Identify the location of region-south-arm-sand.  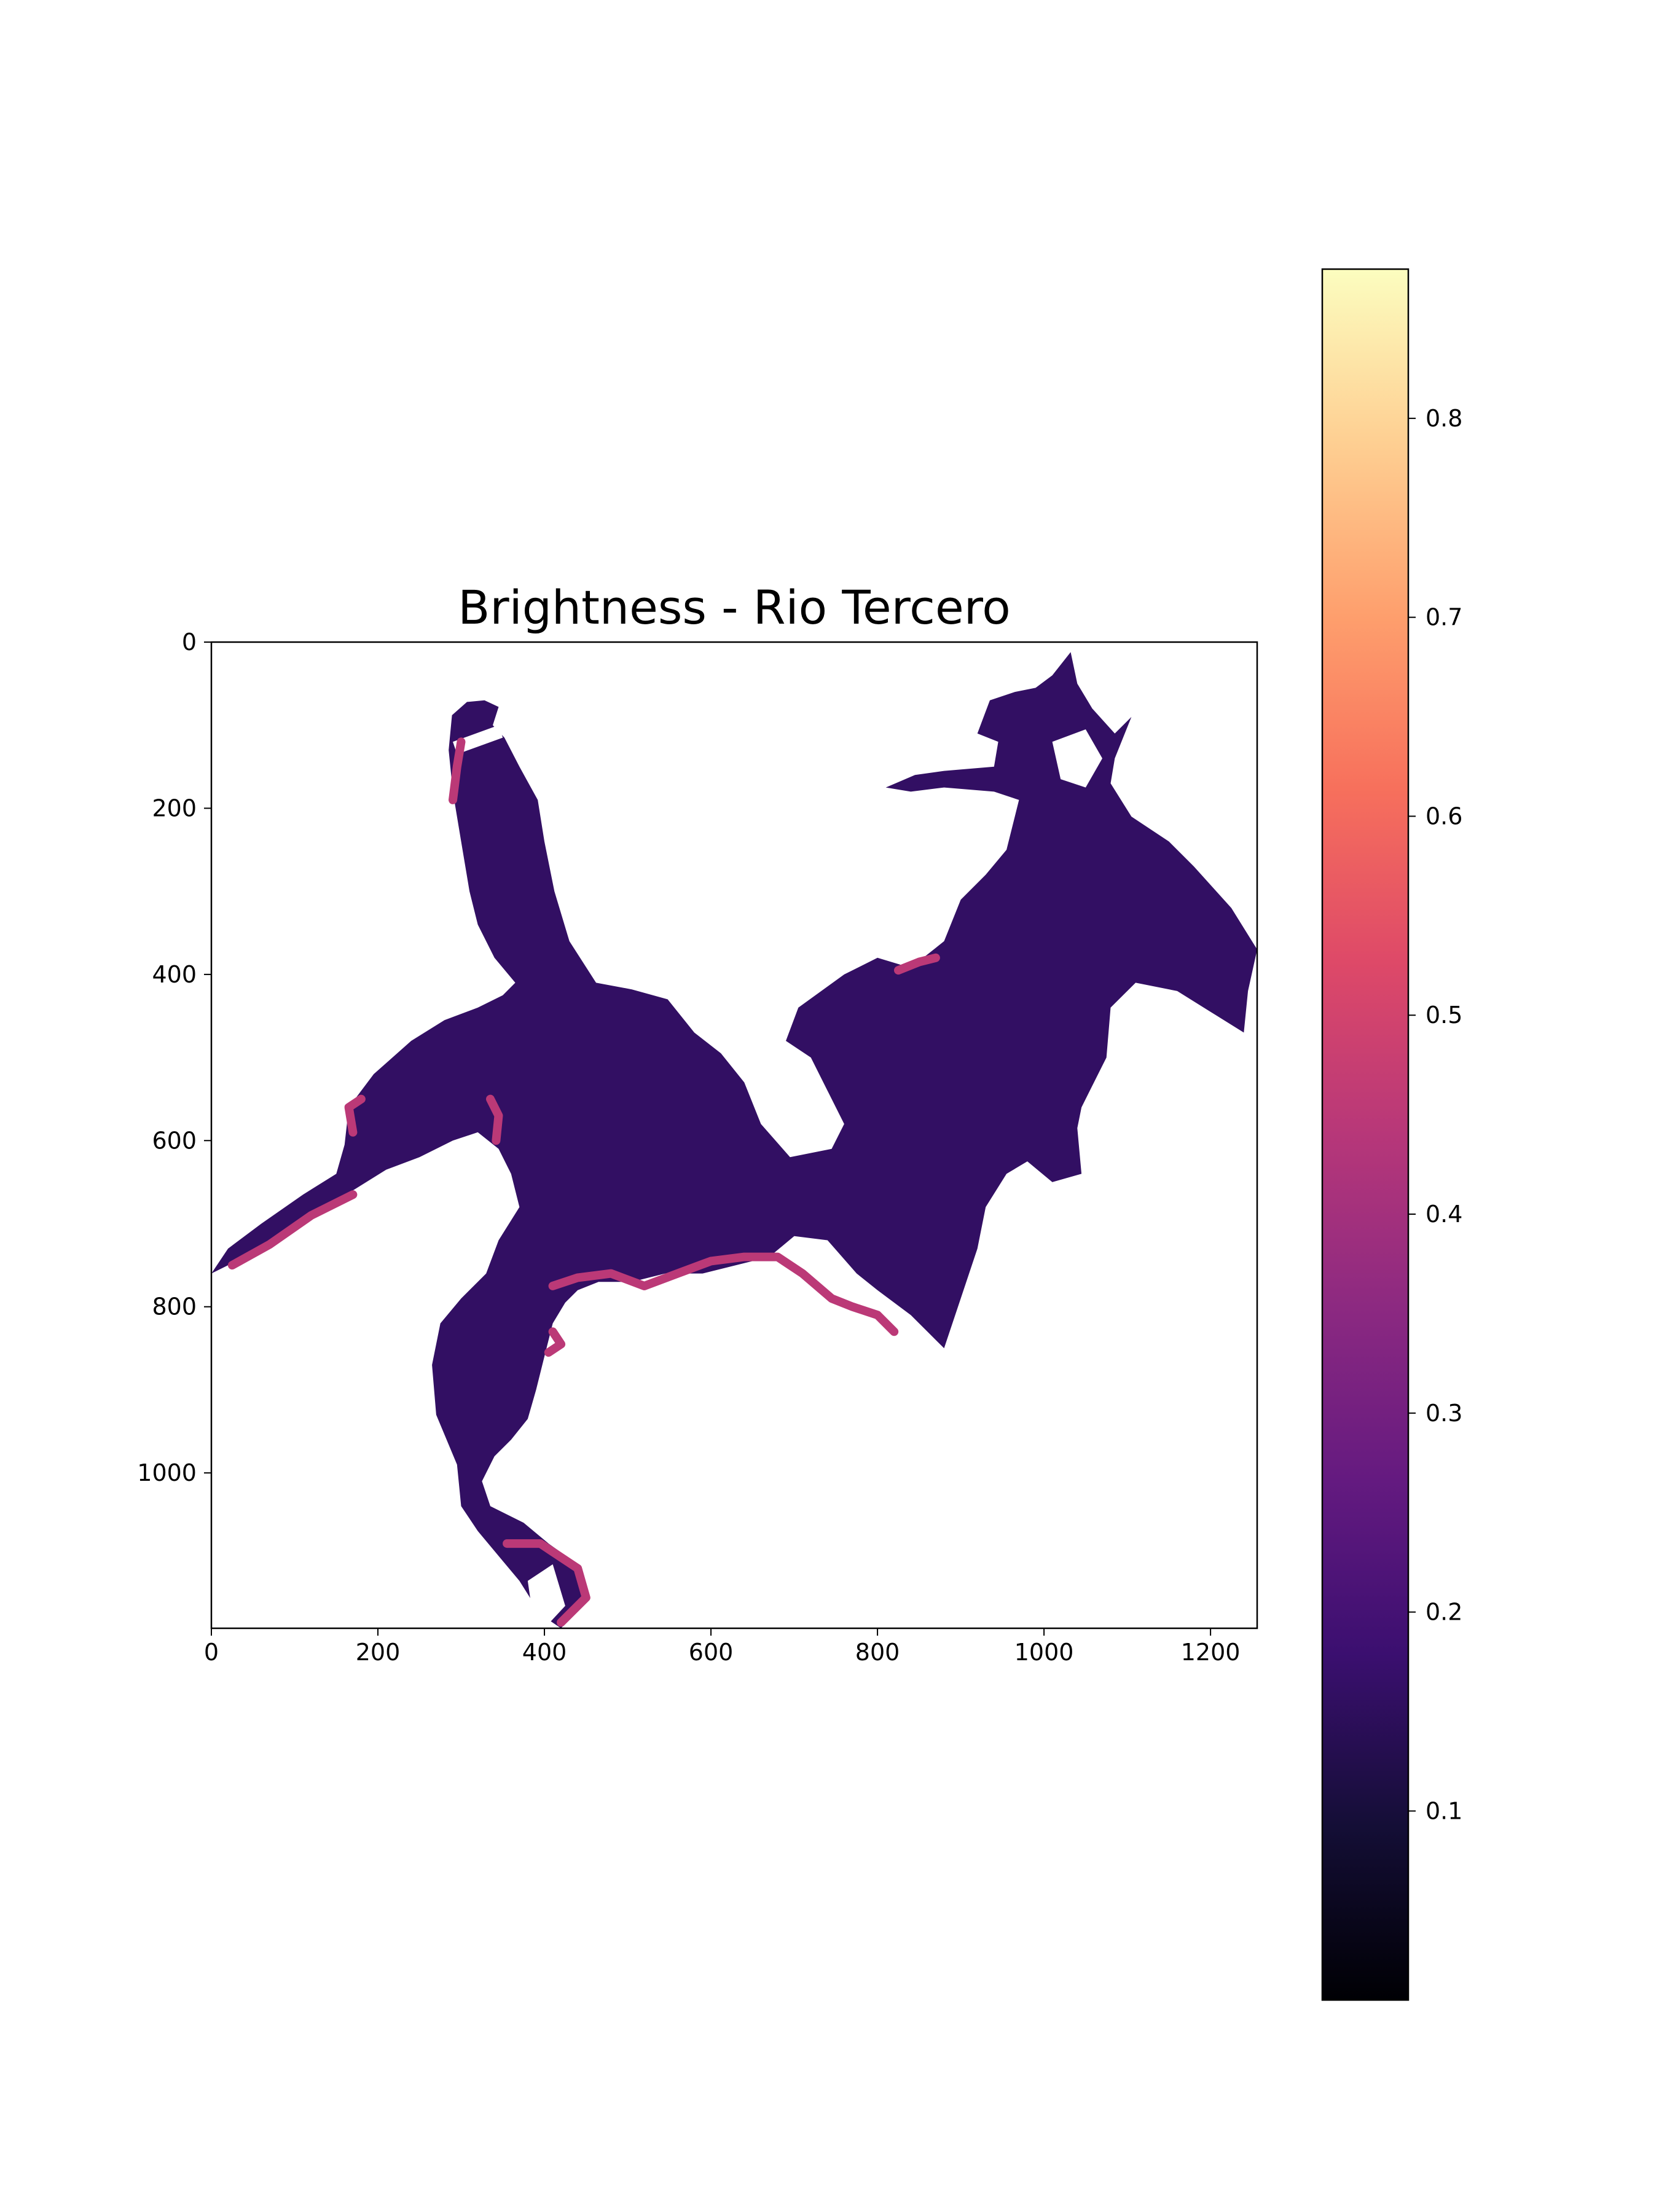
(546, 1596).